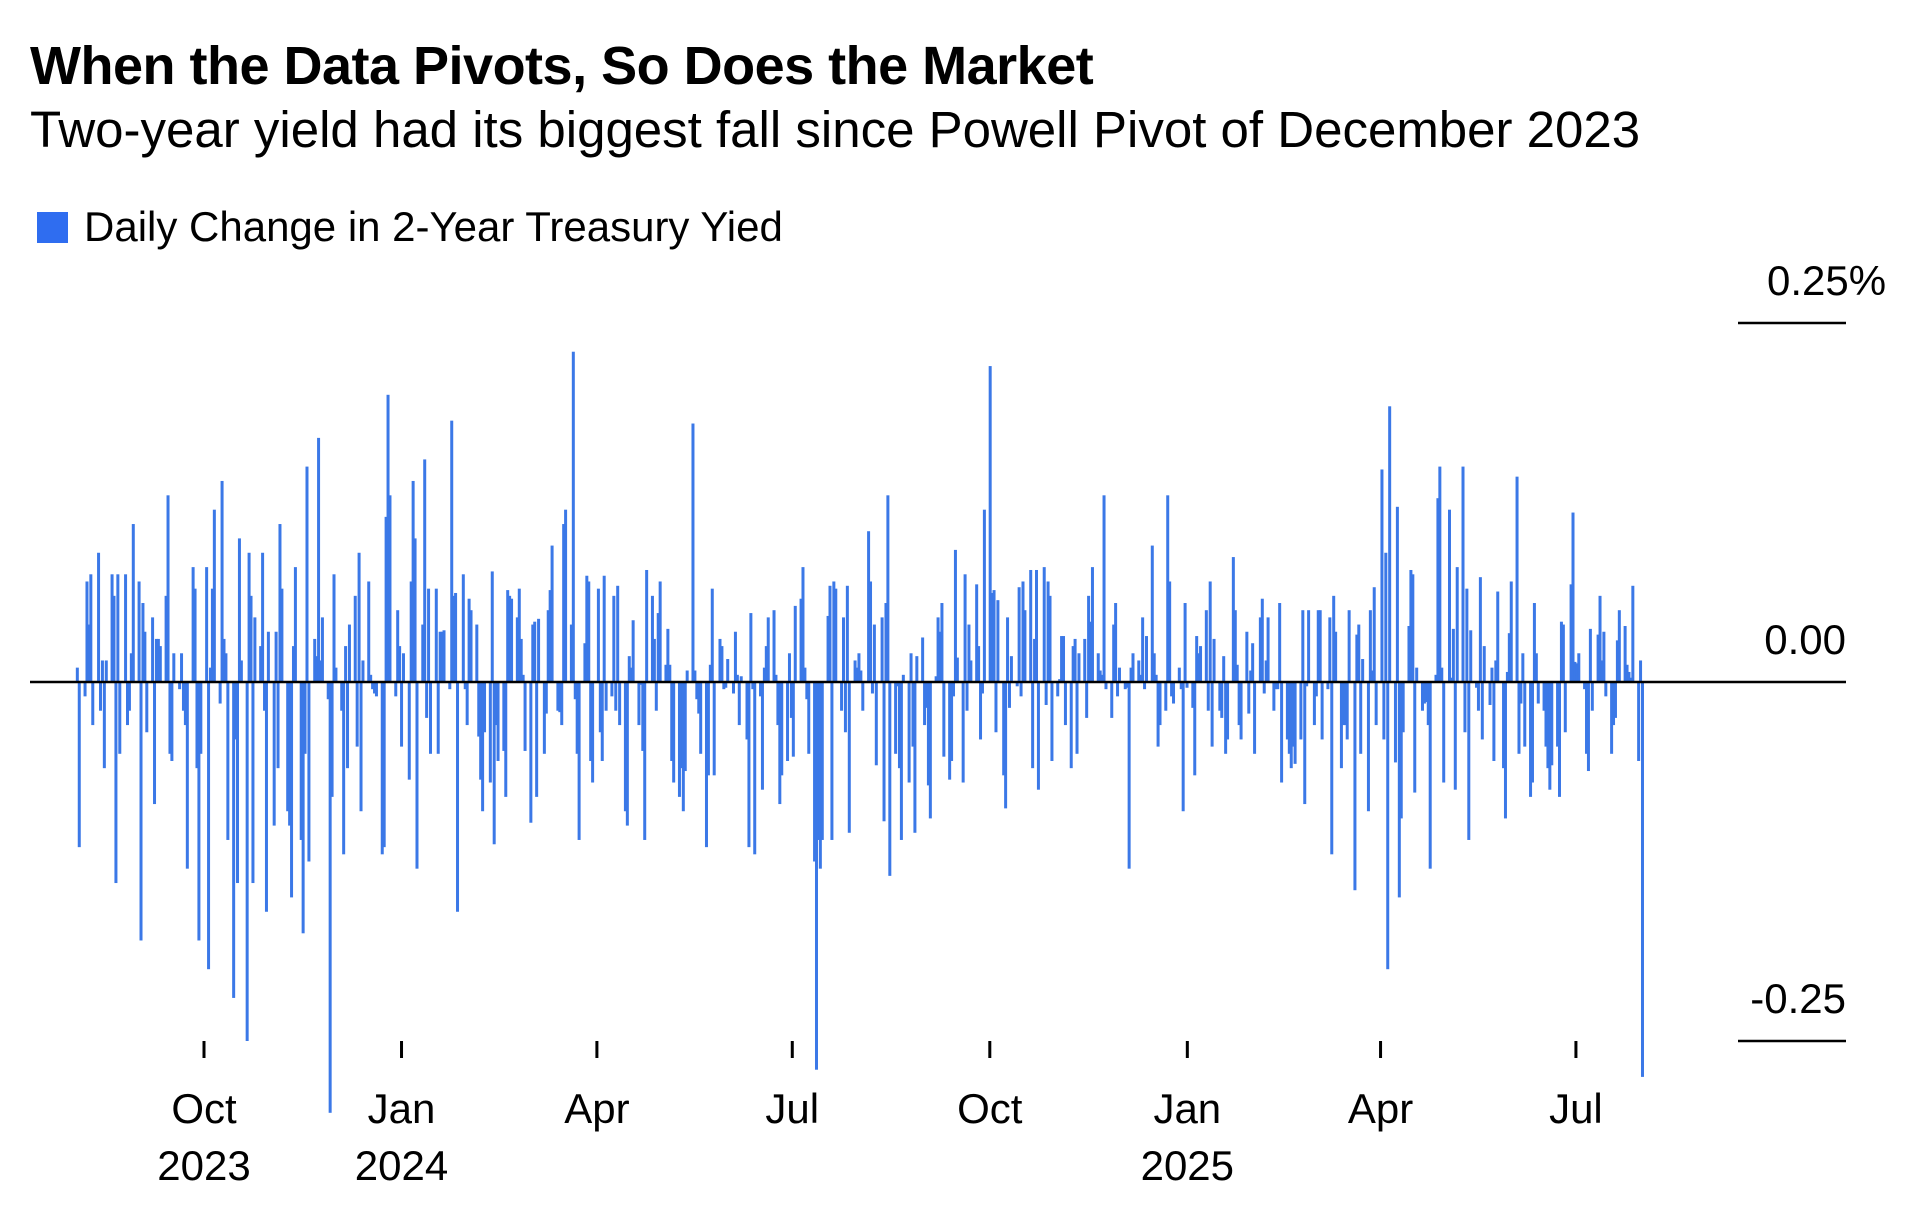  What do you see at coordinates (203, 1165) in the screenshot?
I see `x-tick-label-year: 2023` at bounding box center [203, 1165].